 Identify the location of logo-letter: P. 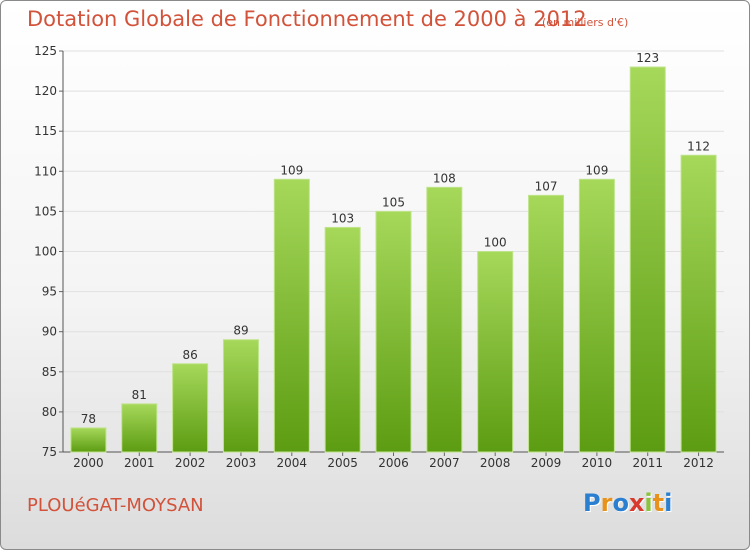
(592, 503).